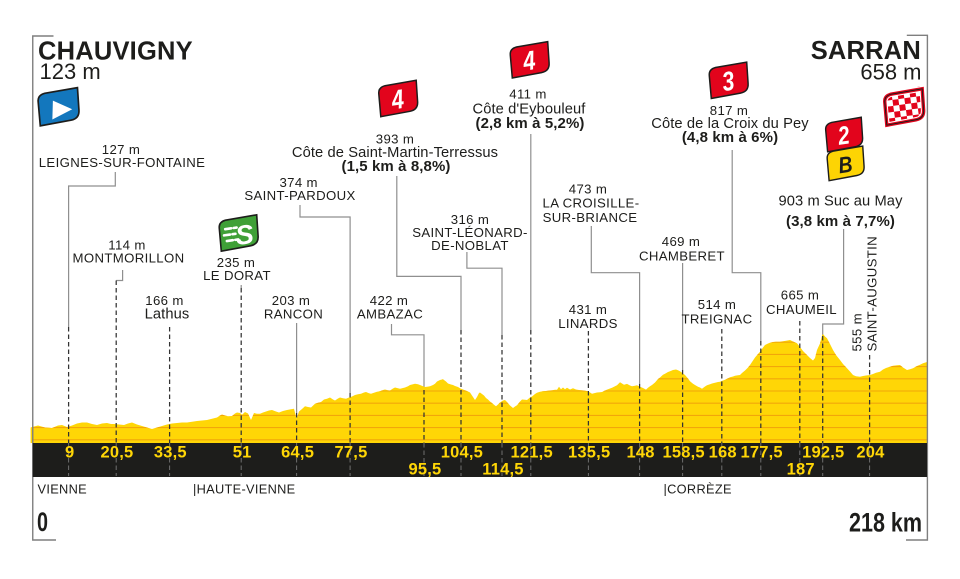  What do you see at coordinates (395, 139) in the screenshot?
I see `svg-text: 393 m` at bounding box center [395, 139].